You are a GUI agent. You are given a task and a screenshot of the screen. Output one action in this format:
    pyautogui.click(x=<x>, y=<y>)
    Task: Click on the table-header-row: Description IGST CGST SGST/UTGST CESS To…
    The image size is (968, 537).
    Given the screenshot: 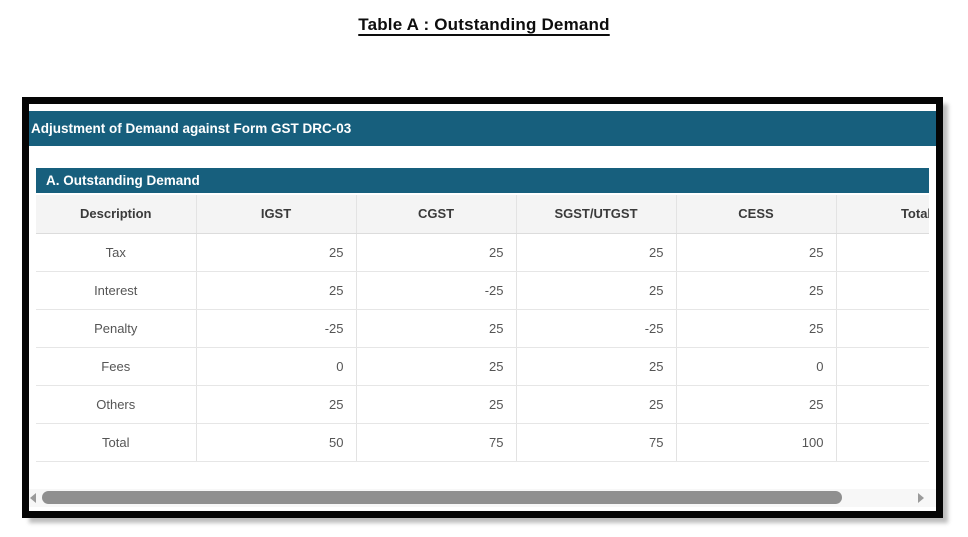 What is the action you would take?
    pyautogui.click(x=482, y=214)
    